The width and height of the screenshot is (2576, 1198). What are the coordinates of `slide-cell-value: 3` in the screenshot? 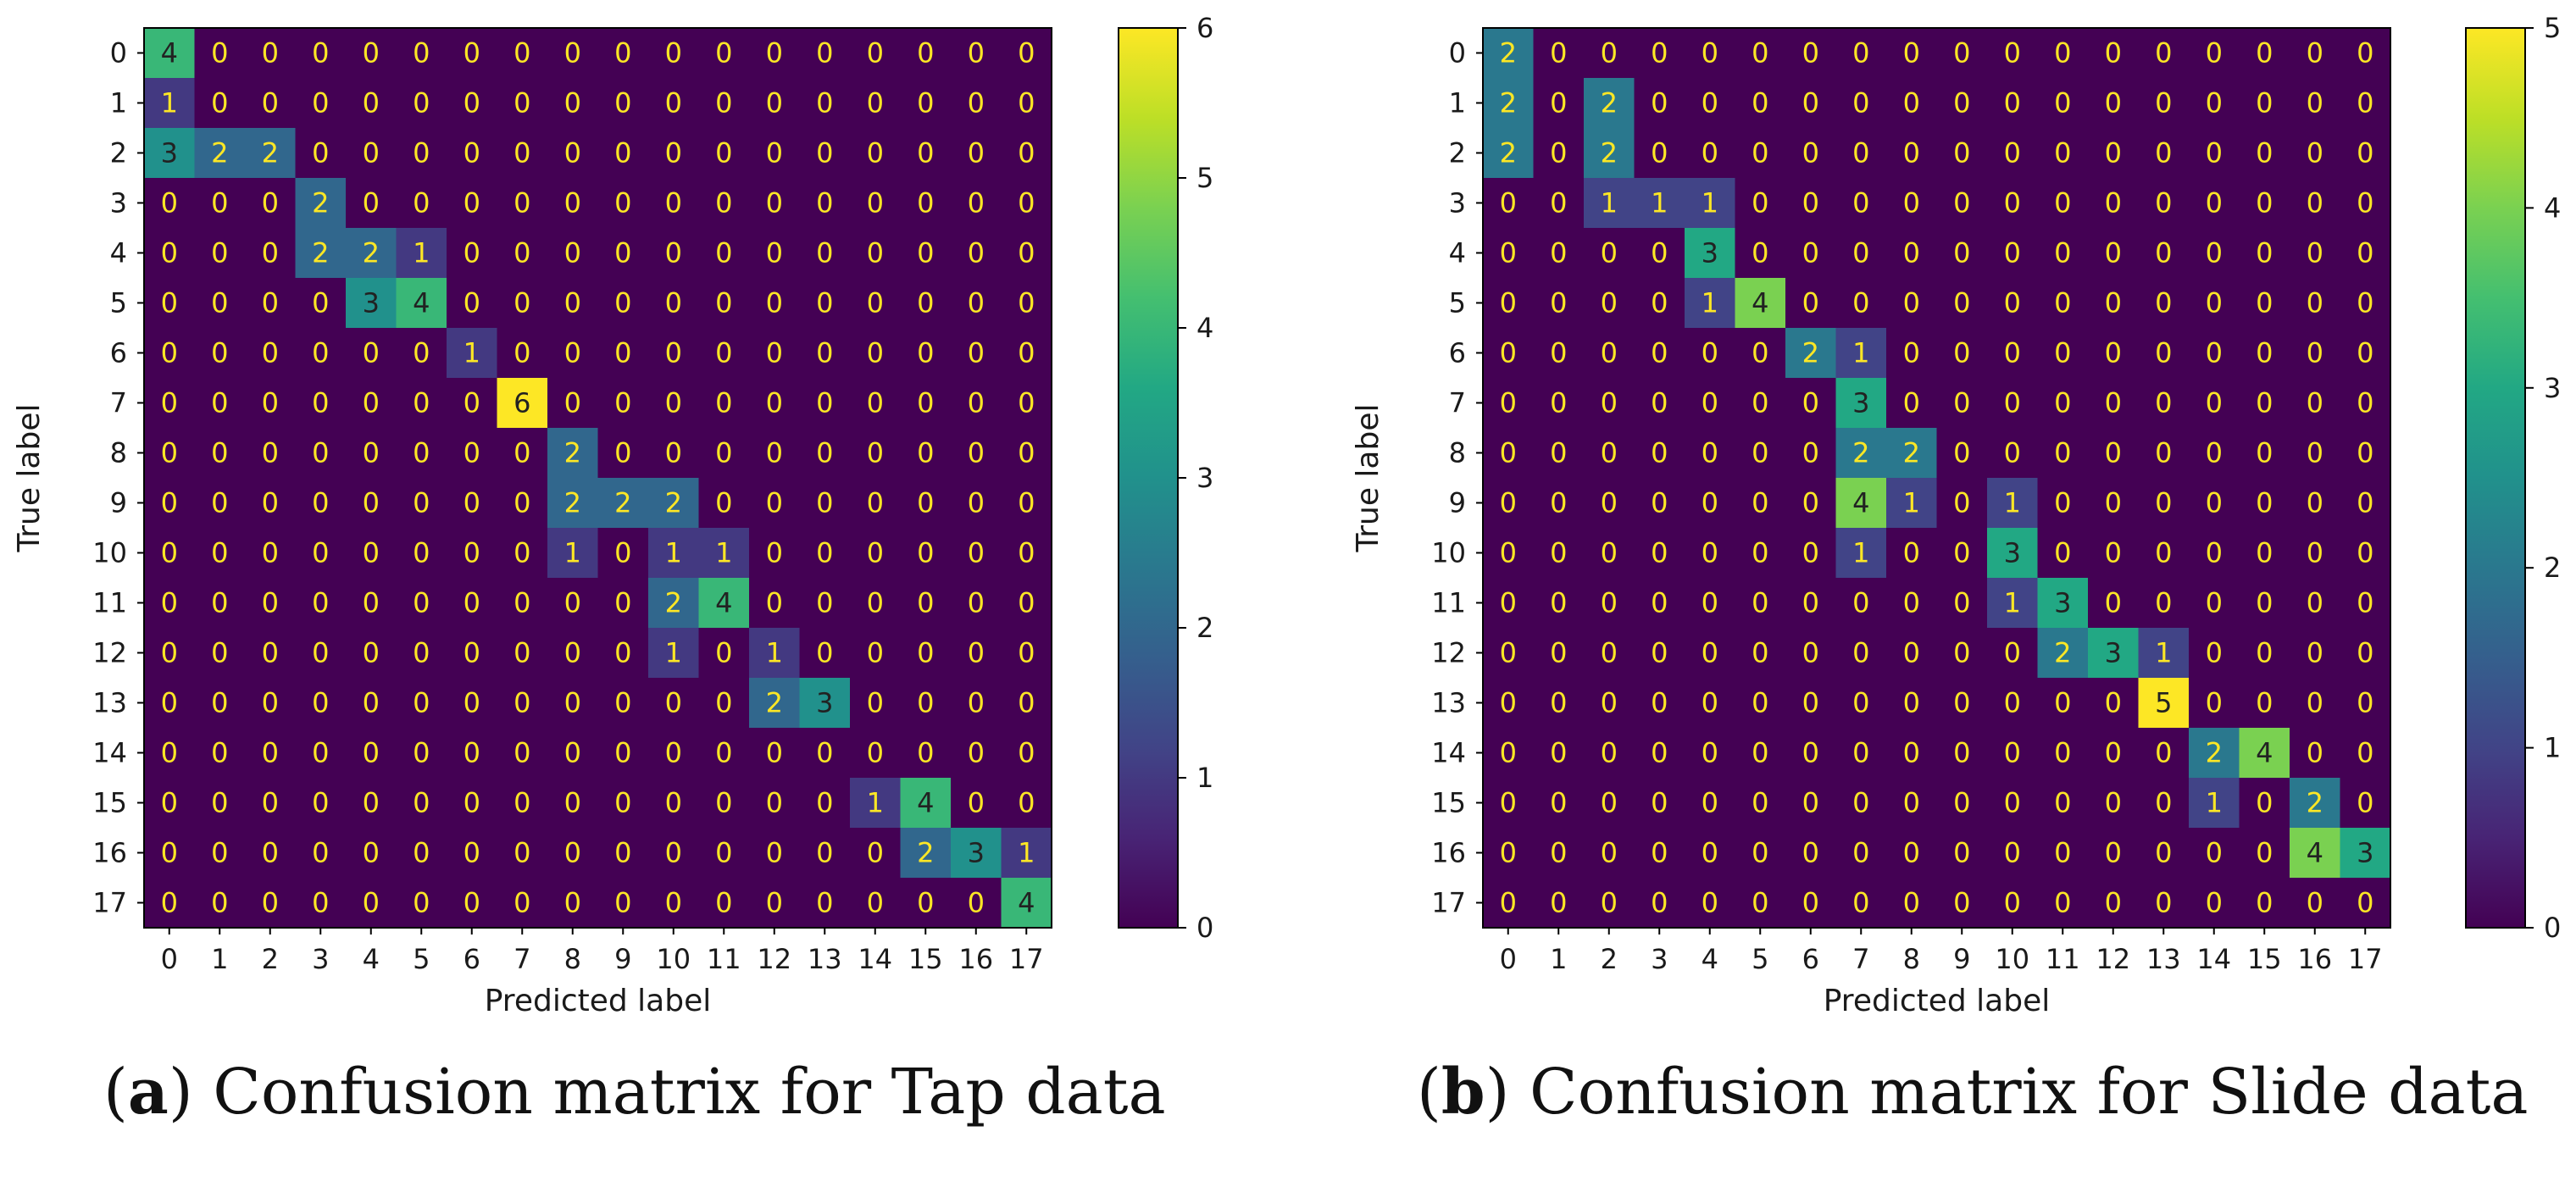 It's located at (2113, 653).